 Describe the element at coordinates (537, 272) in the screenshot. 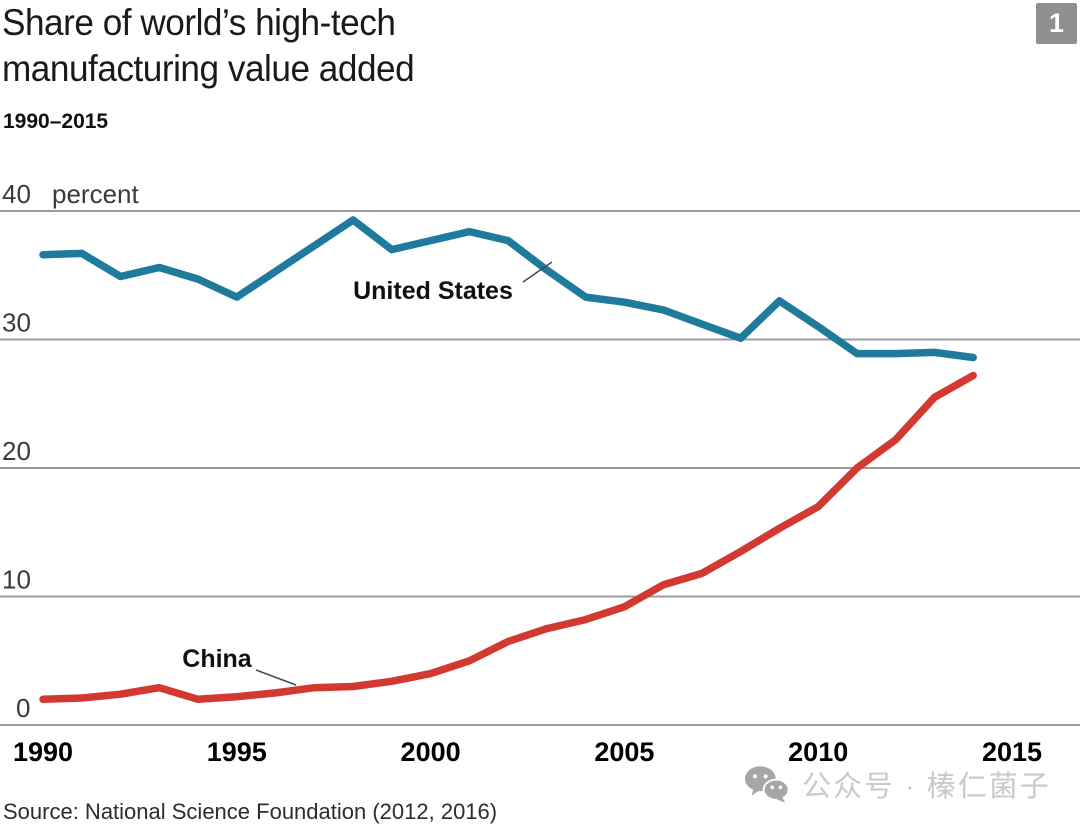

I see `united-states-label-callout` at that location.